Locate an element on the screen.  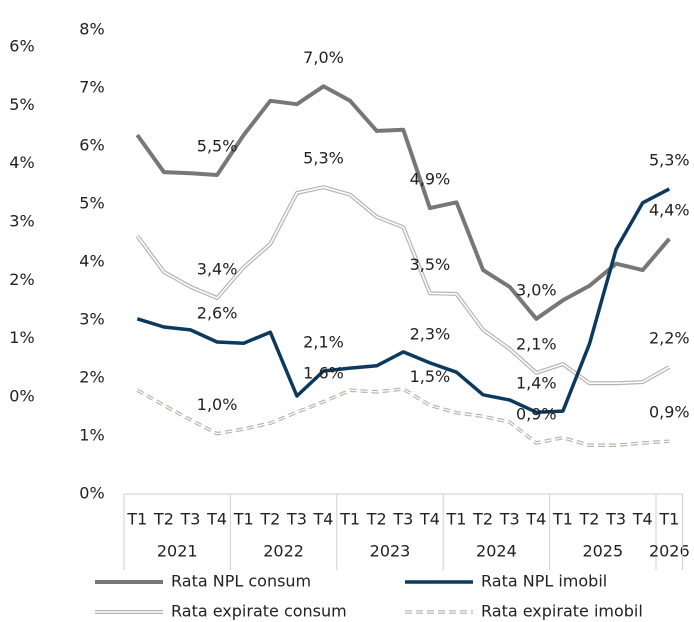
x-group-label: 2022 is located at coordinates (283, 551).